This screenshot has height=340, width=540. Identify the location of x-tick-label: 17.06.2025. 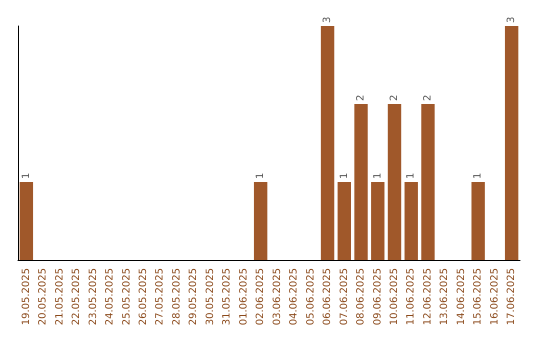
(512, 297).